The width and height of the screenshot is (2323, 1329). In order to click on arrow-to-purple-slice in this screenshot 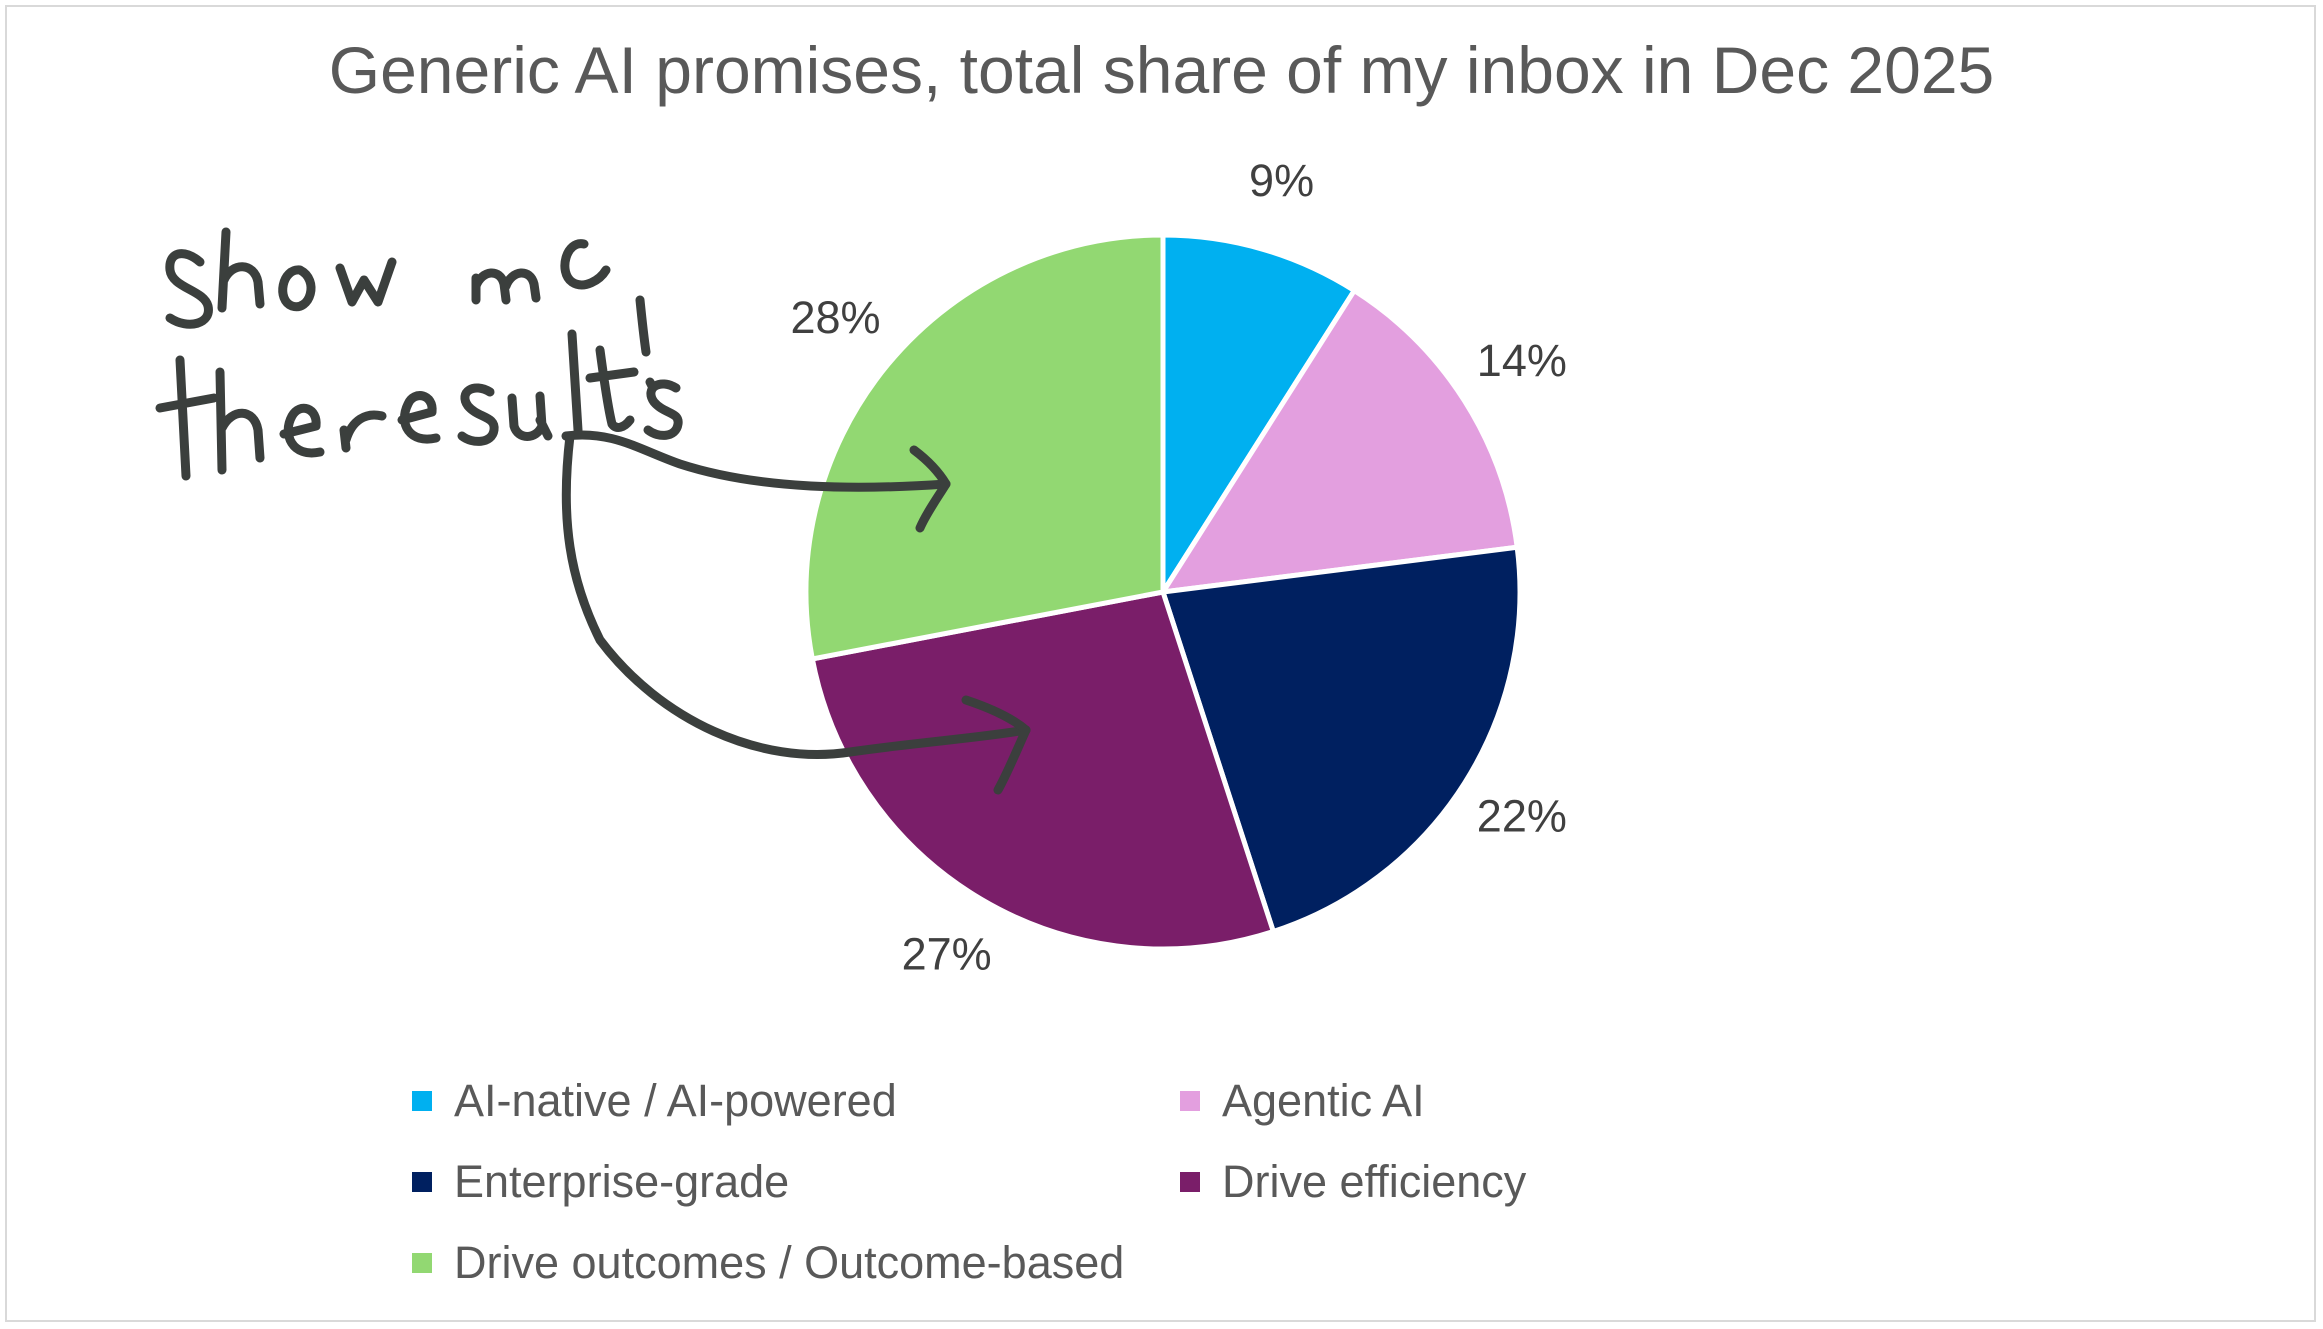, I will do `click(796, 595)`.